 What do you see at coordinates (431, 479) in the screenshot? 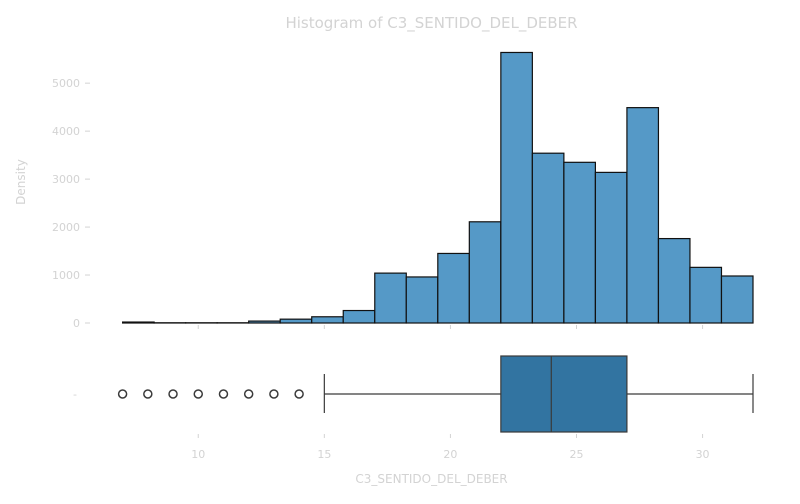
I see `x-axis-label: C3_SENTIDO_DEL_DEBER` at bounding box center [431, 479].